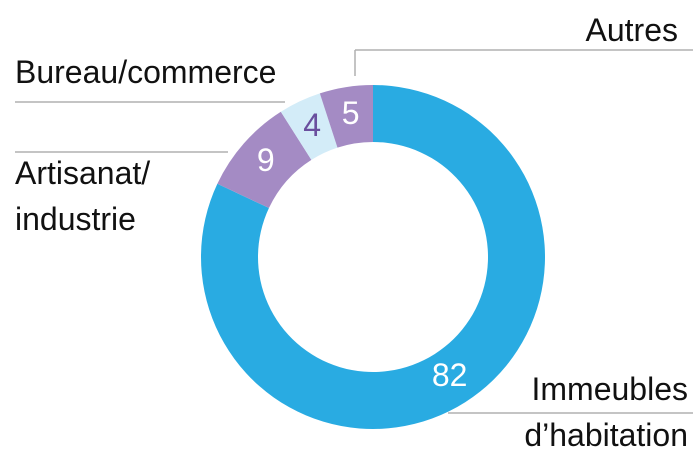 This screenshot has width=693, height=449. I want to click on category-label-line: Immeubles, so click(610, 389).